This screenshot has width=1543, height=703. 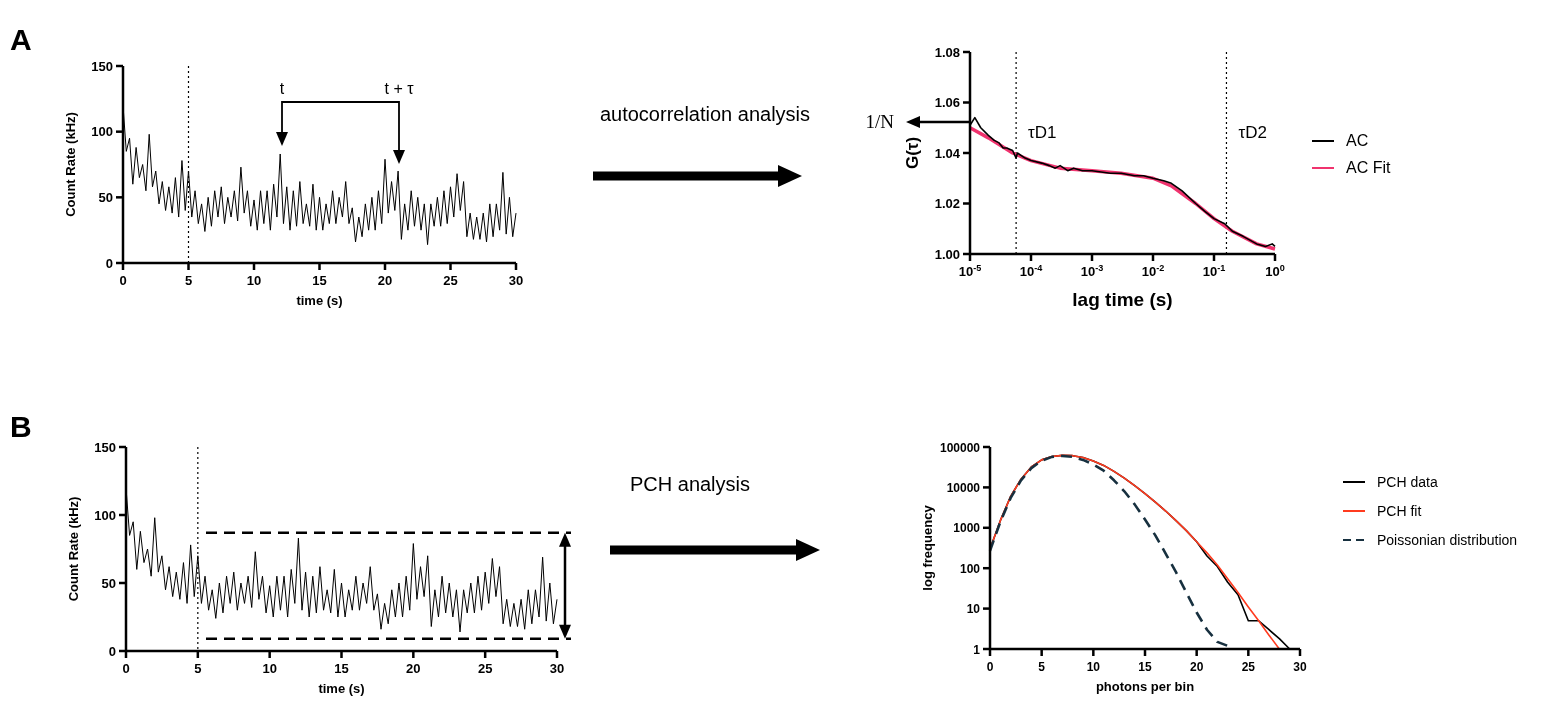 I want to click on text: A, so click(x=21, y=39).